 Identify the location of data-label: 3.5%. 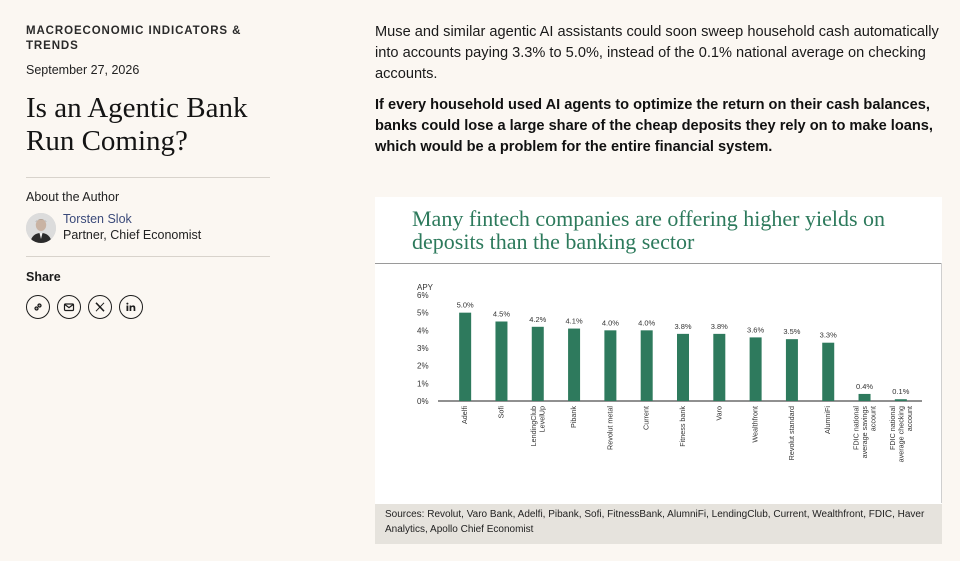
(791, 331).